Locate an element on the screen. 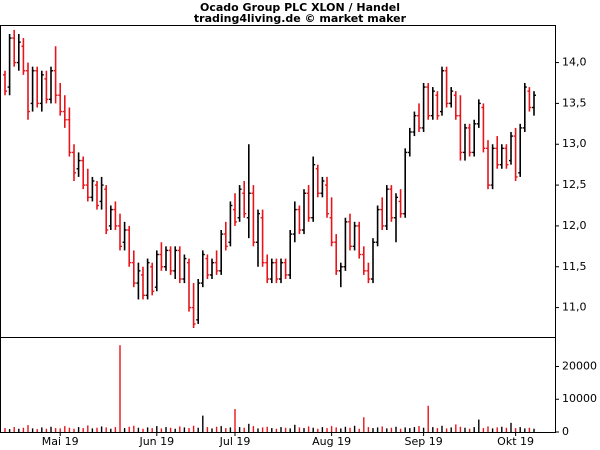 This screenshot has height=450, width=600. x-tick-label: Jun 19 is located at coordinates (156, 441).